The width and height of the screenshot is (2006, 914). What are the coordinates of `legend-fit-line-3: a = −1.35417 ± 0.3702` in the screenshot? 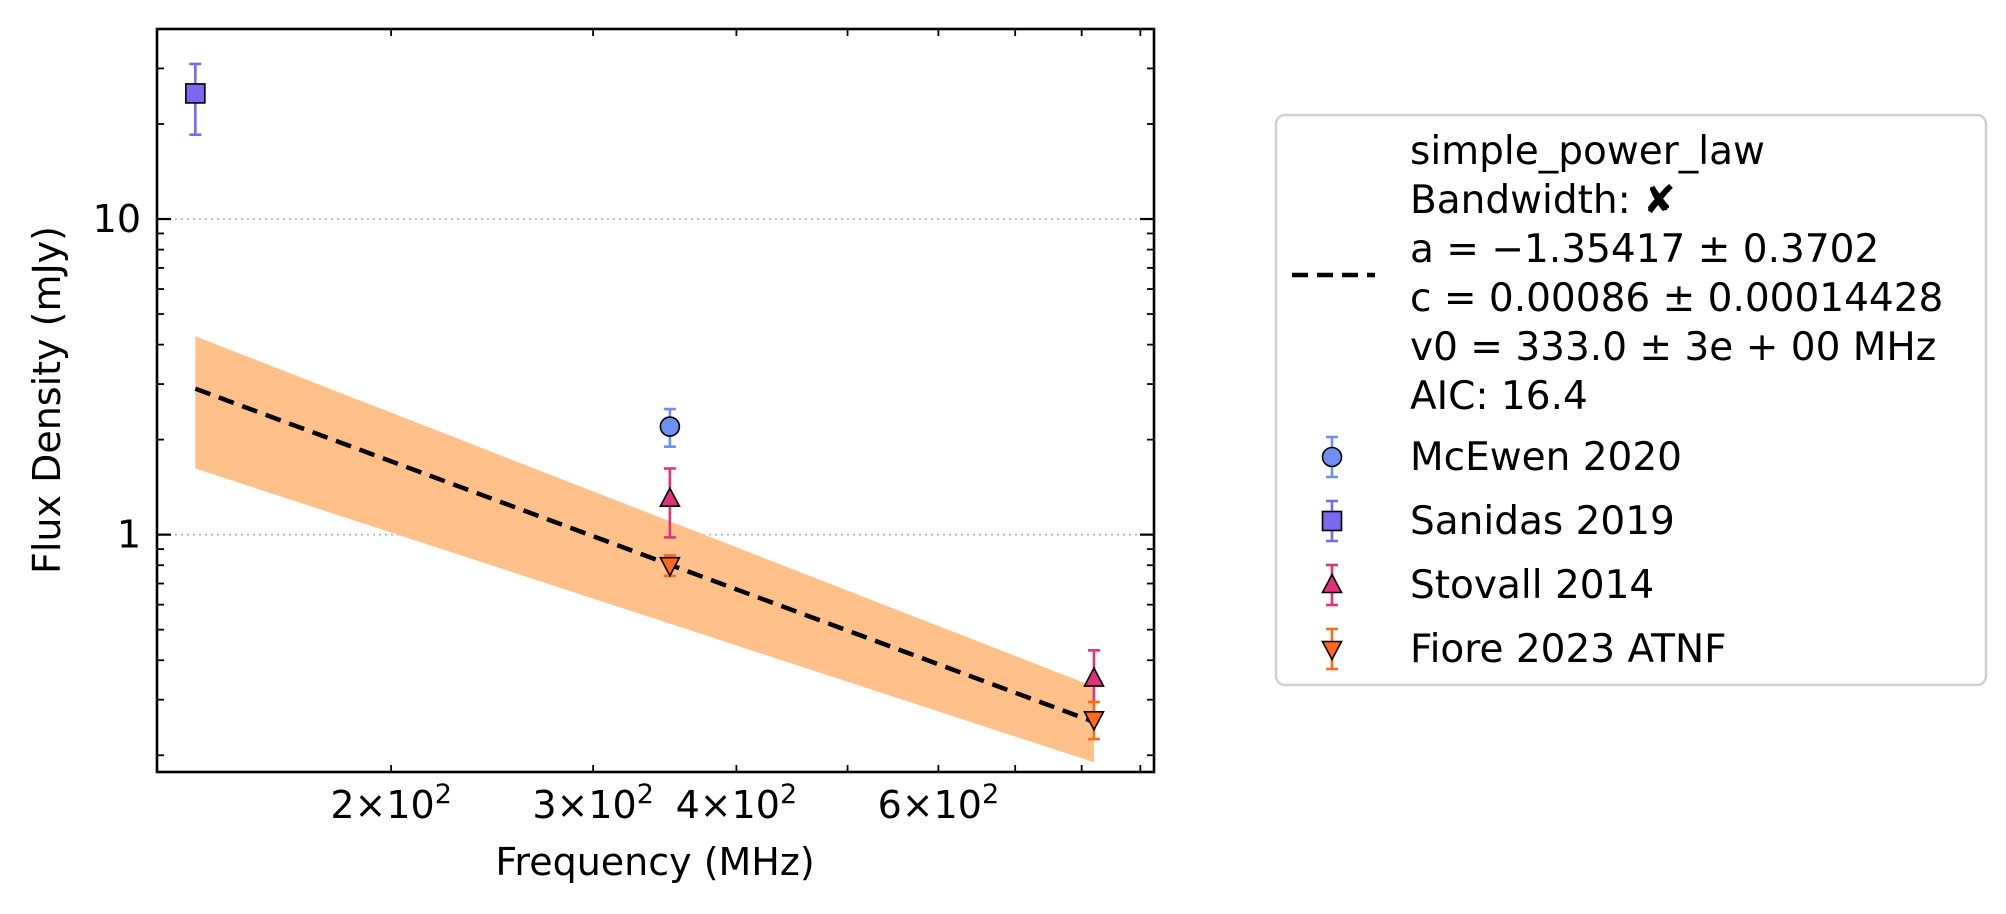 It's located at (1644, 249).